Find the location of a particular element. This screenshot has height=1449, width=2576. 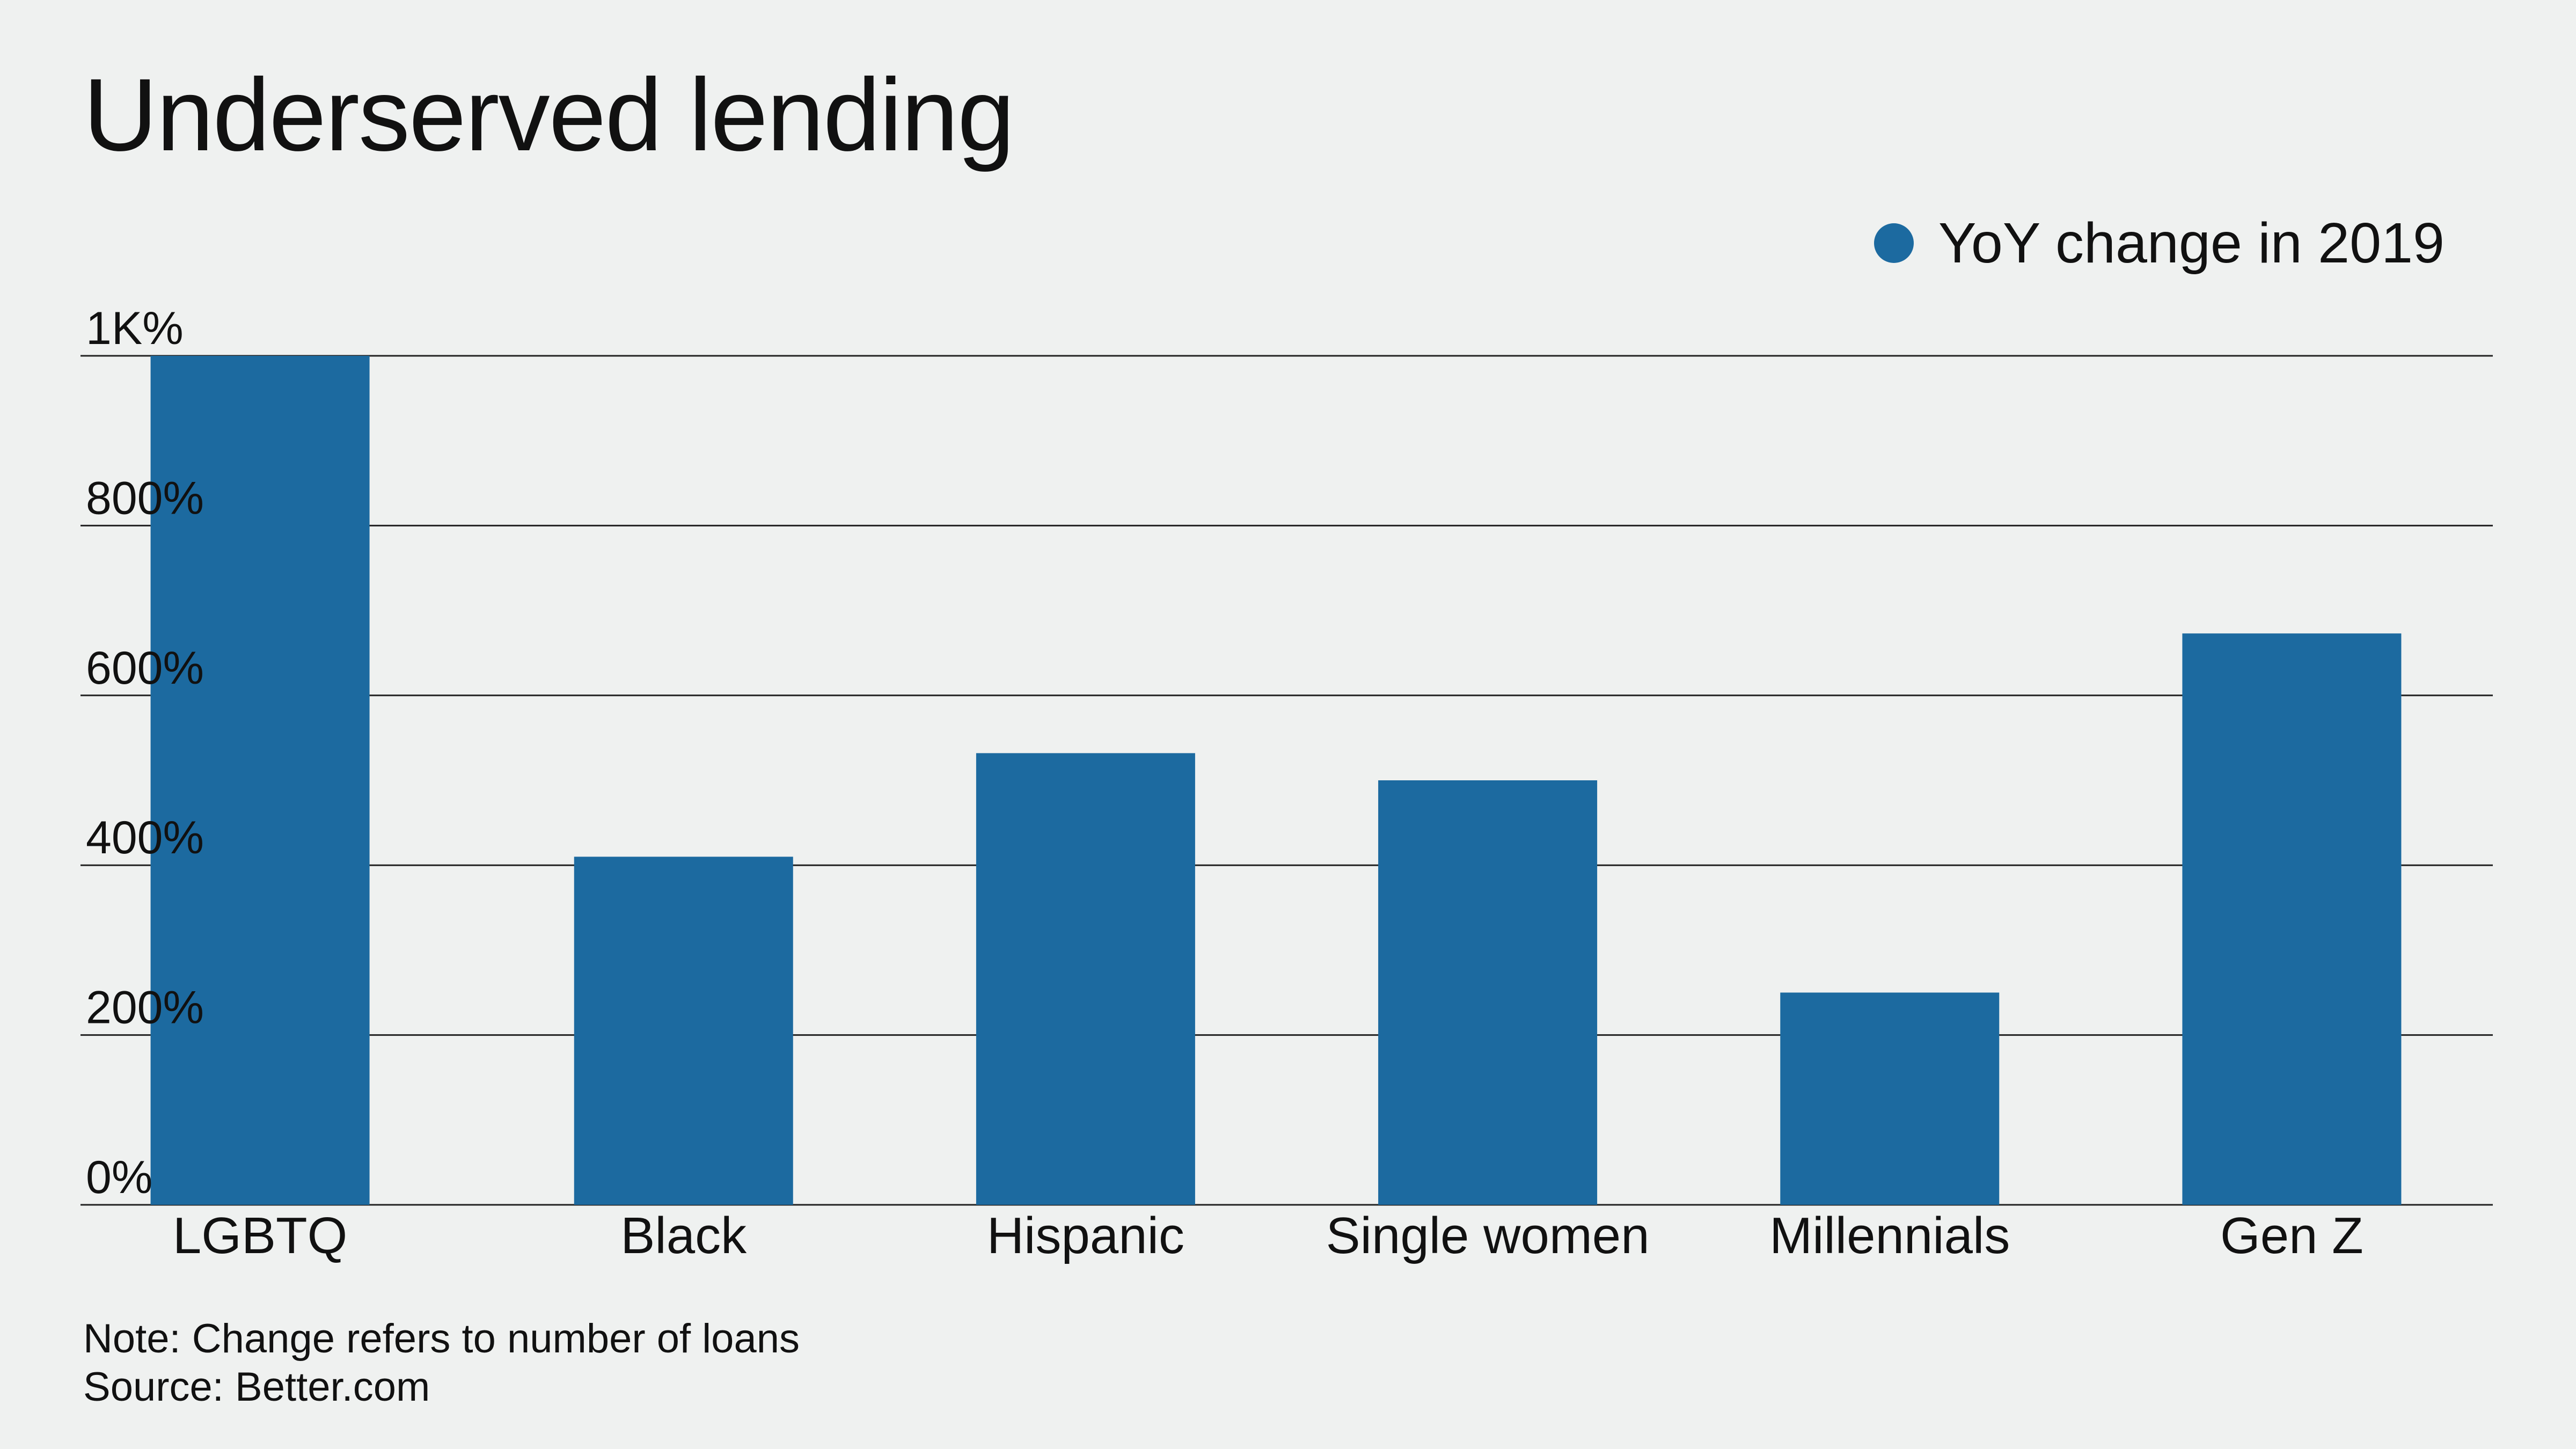

x-tick-label: Single women is located at coordinates (1488, 1235).